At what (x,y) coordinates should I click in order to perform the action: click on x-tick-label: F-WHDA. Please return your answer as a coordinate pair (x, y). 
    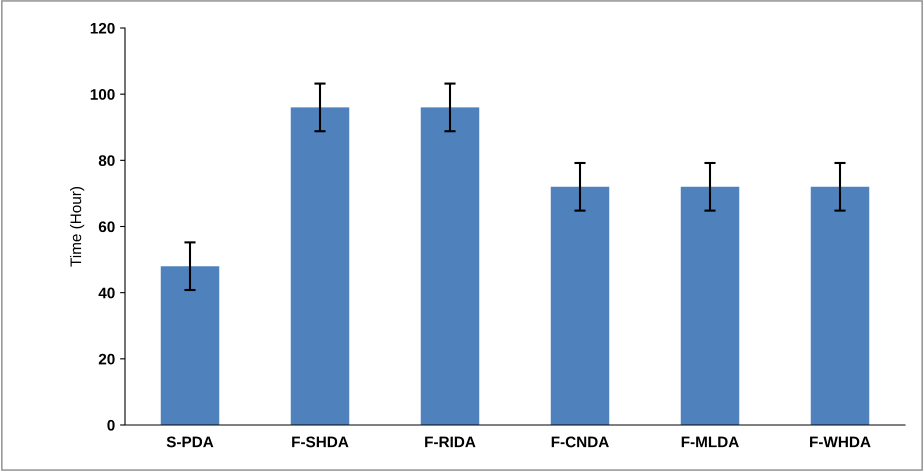
    Looking at the image, I should click on (840, 442).